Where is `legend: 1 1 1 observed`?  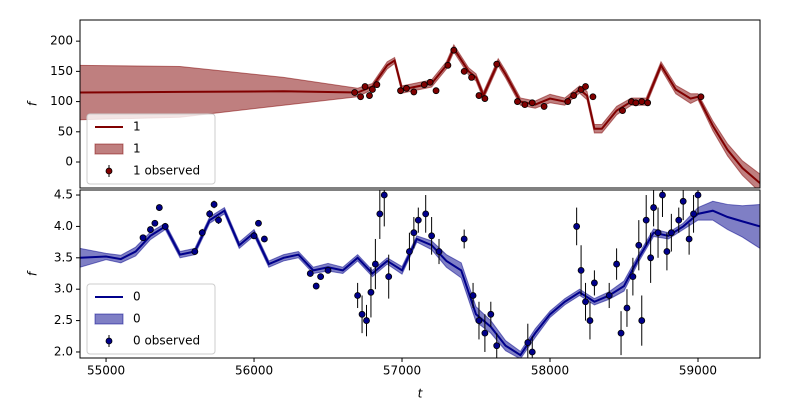 legend: 1 1 1 observed is located at coordinates (151, 149).